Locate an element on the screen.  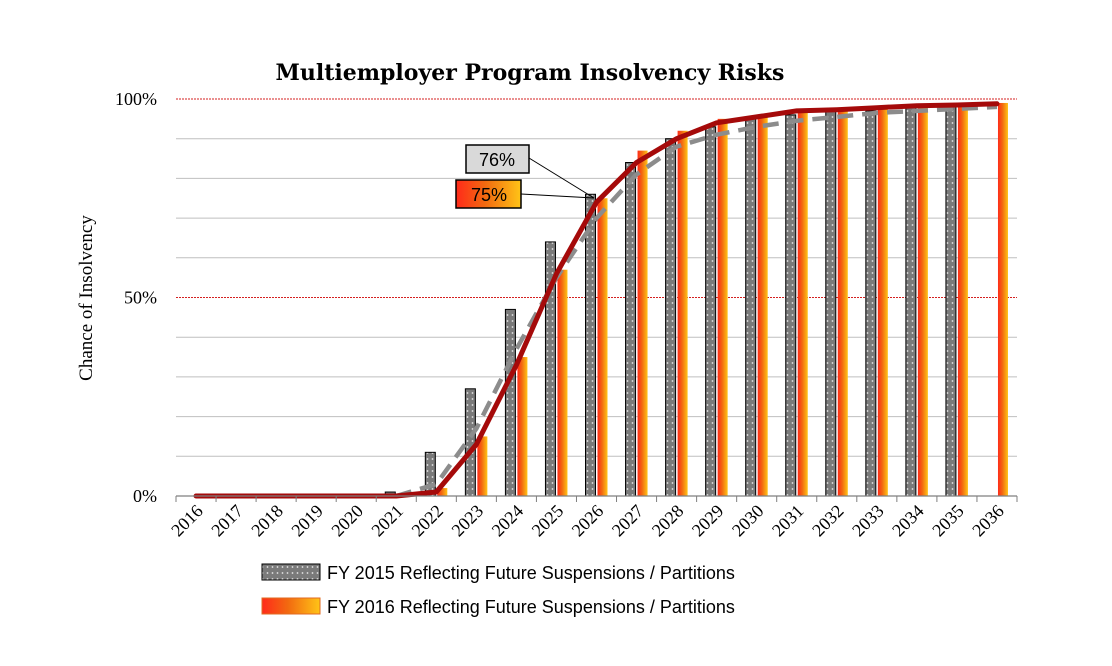
y-tick-label: 0% is located at coordinates (145, 496).